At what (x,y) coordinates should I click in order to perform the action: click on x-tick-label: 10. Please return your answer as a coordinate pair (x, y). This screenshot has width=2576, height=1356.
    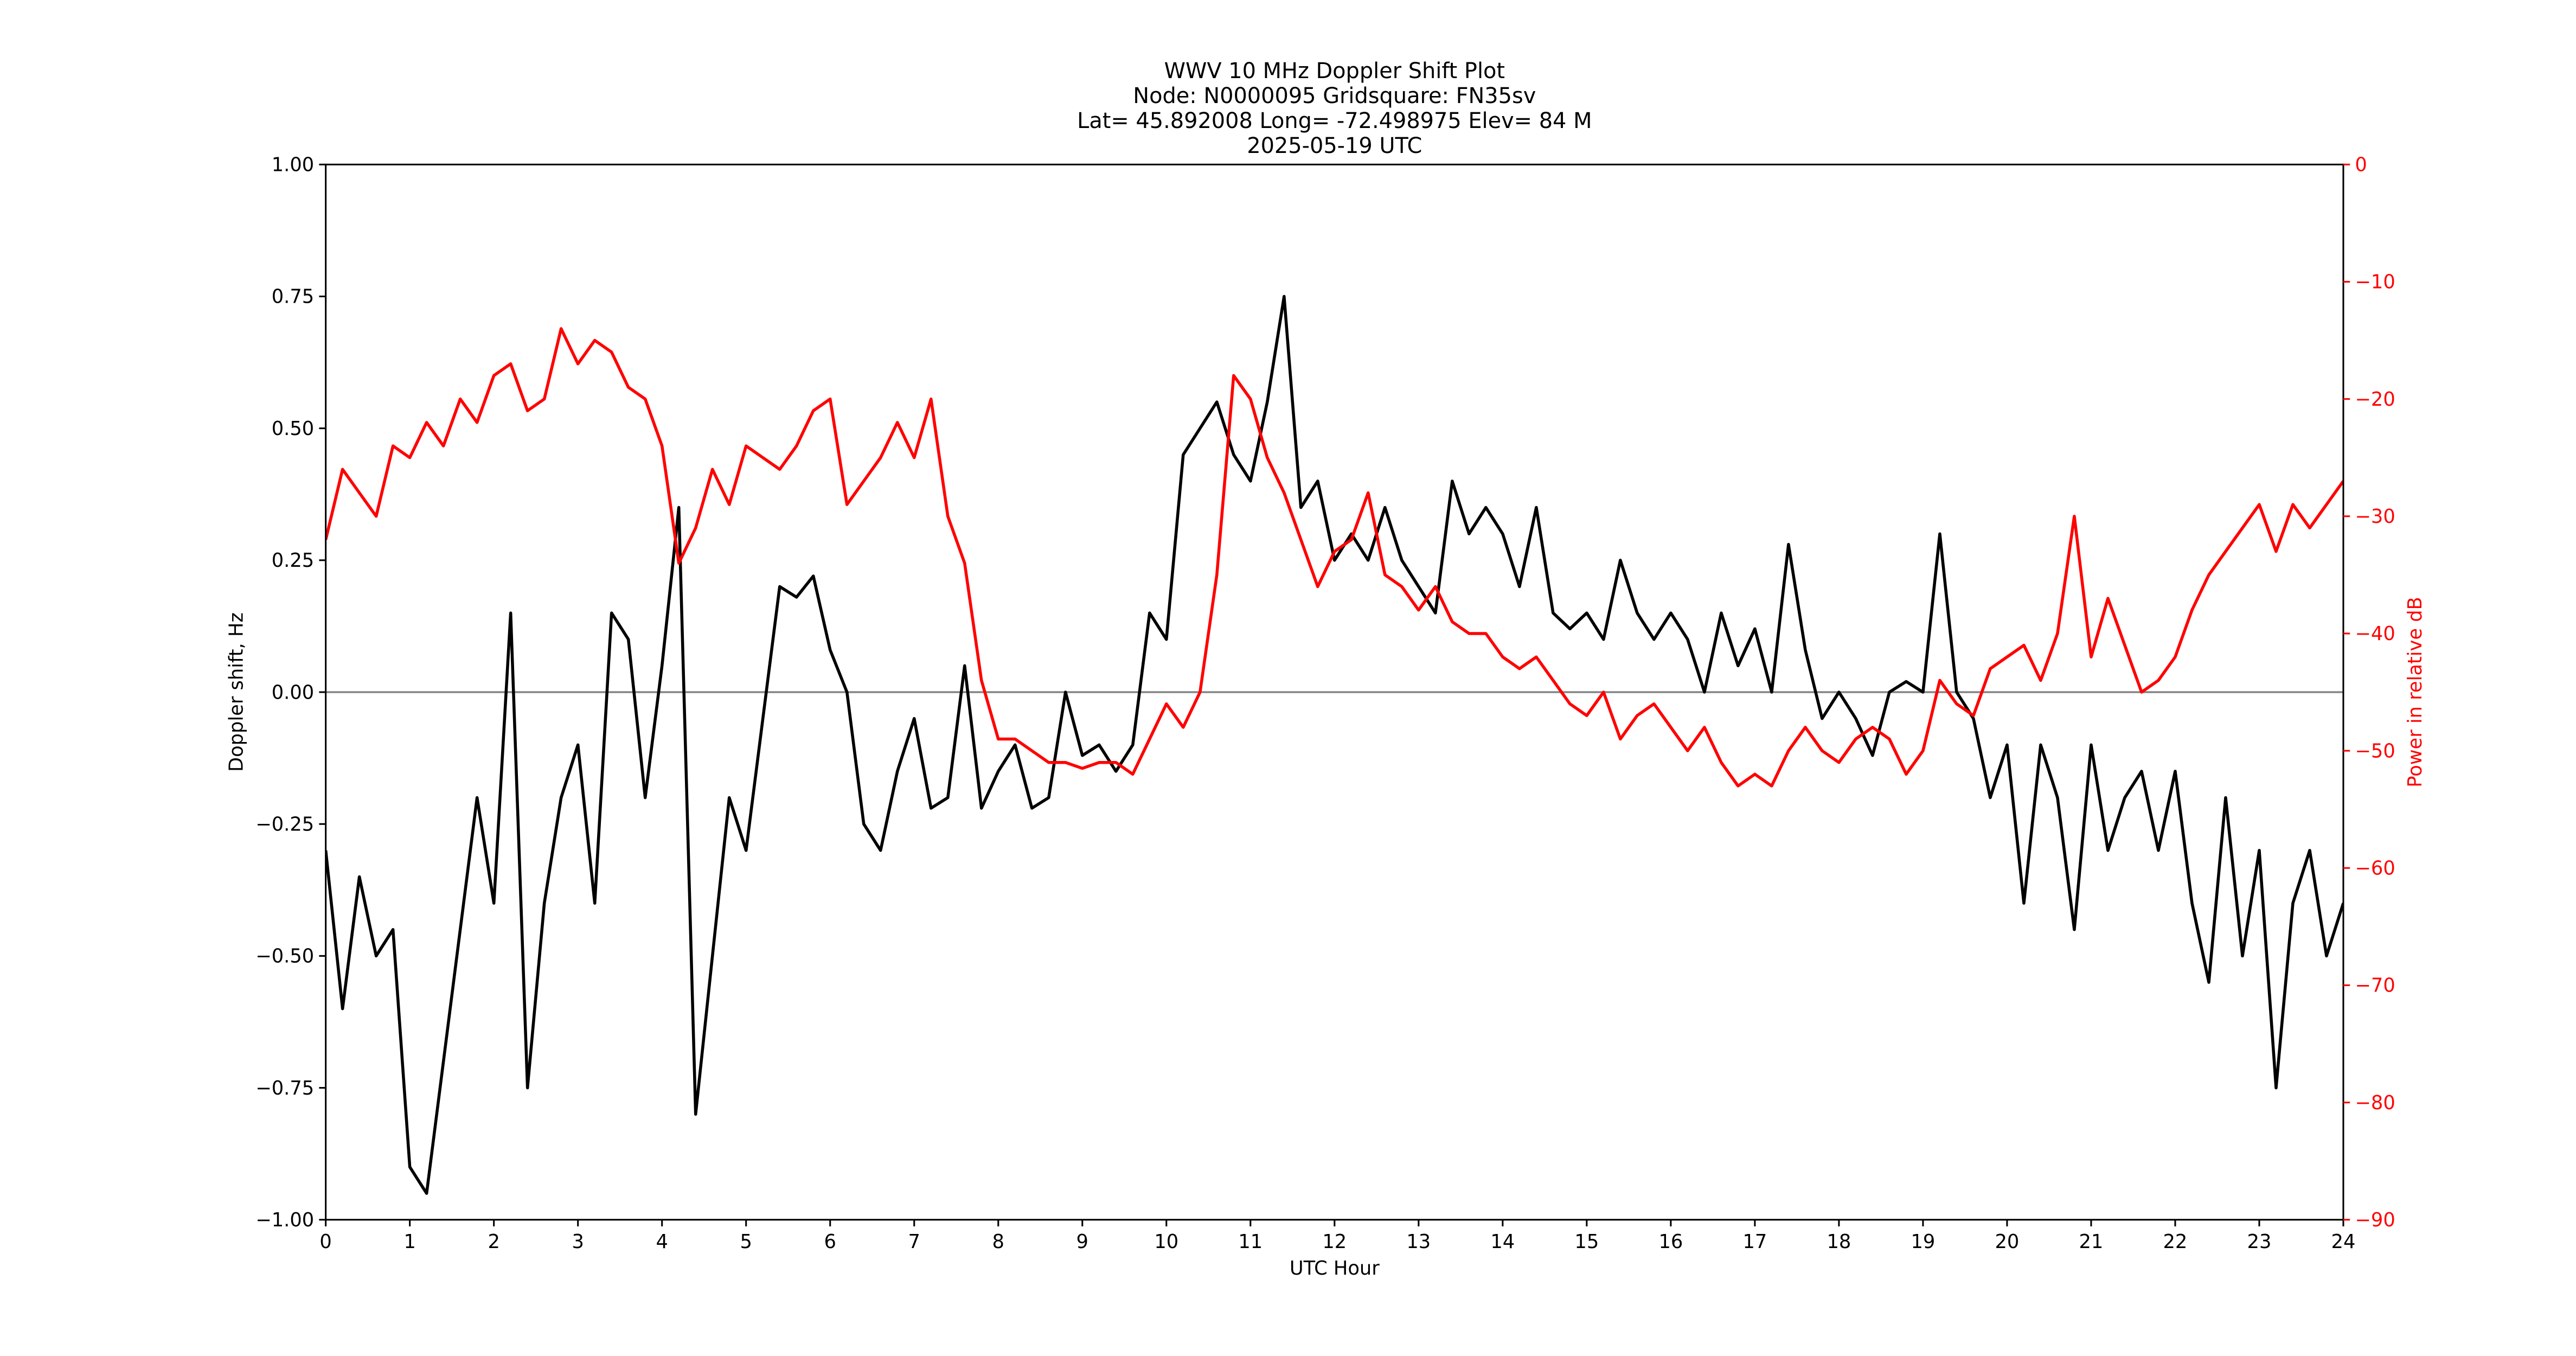
    Looking at the image, I should click on (1166, 1242).